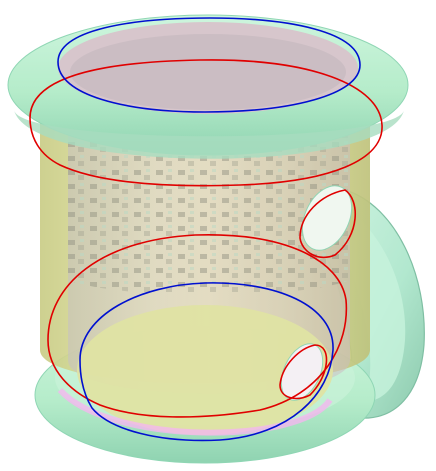 Image resolution: width=436 pixels, height=471 pixels. I want to click on handle-hole-top, so click(327, 218).